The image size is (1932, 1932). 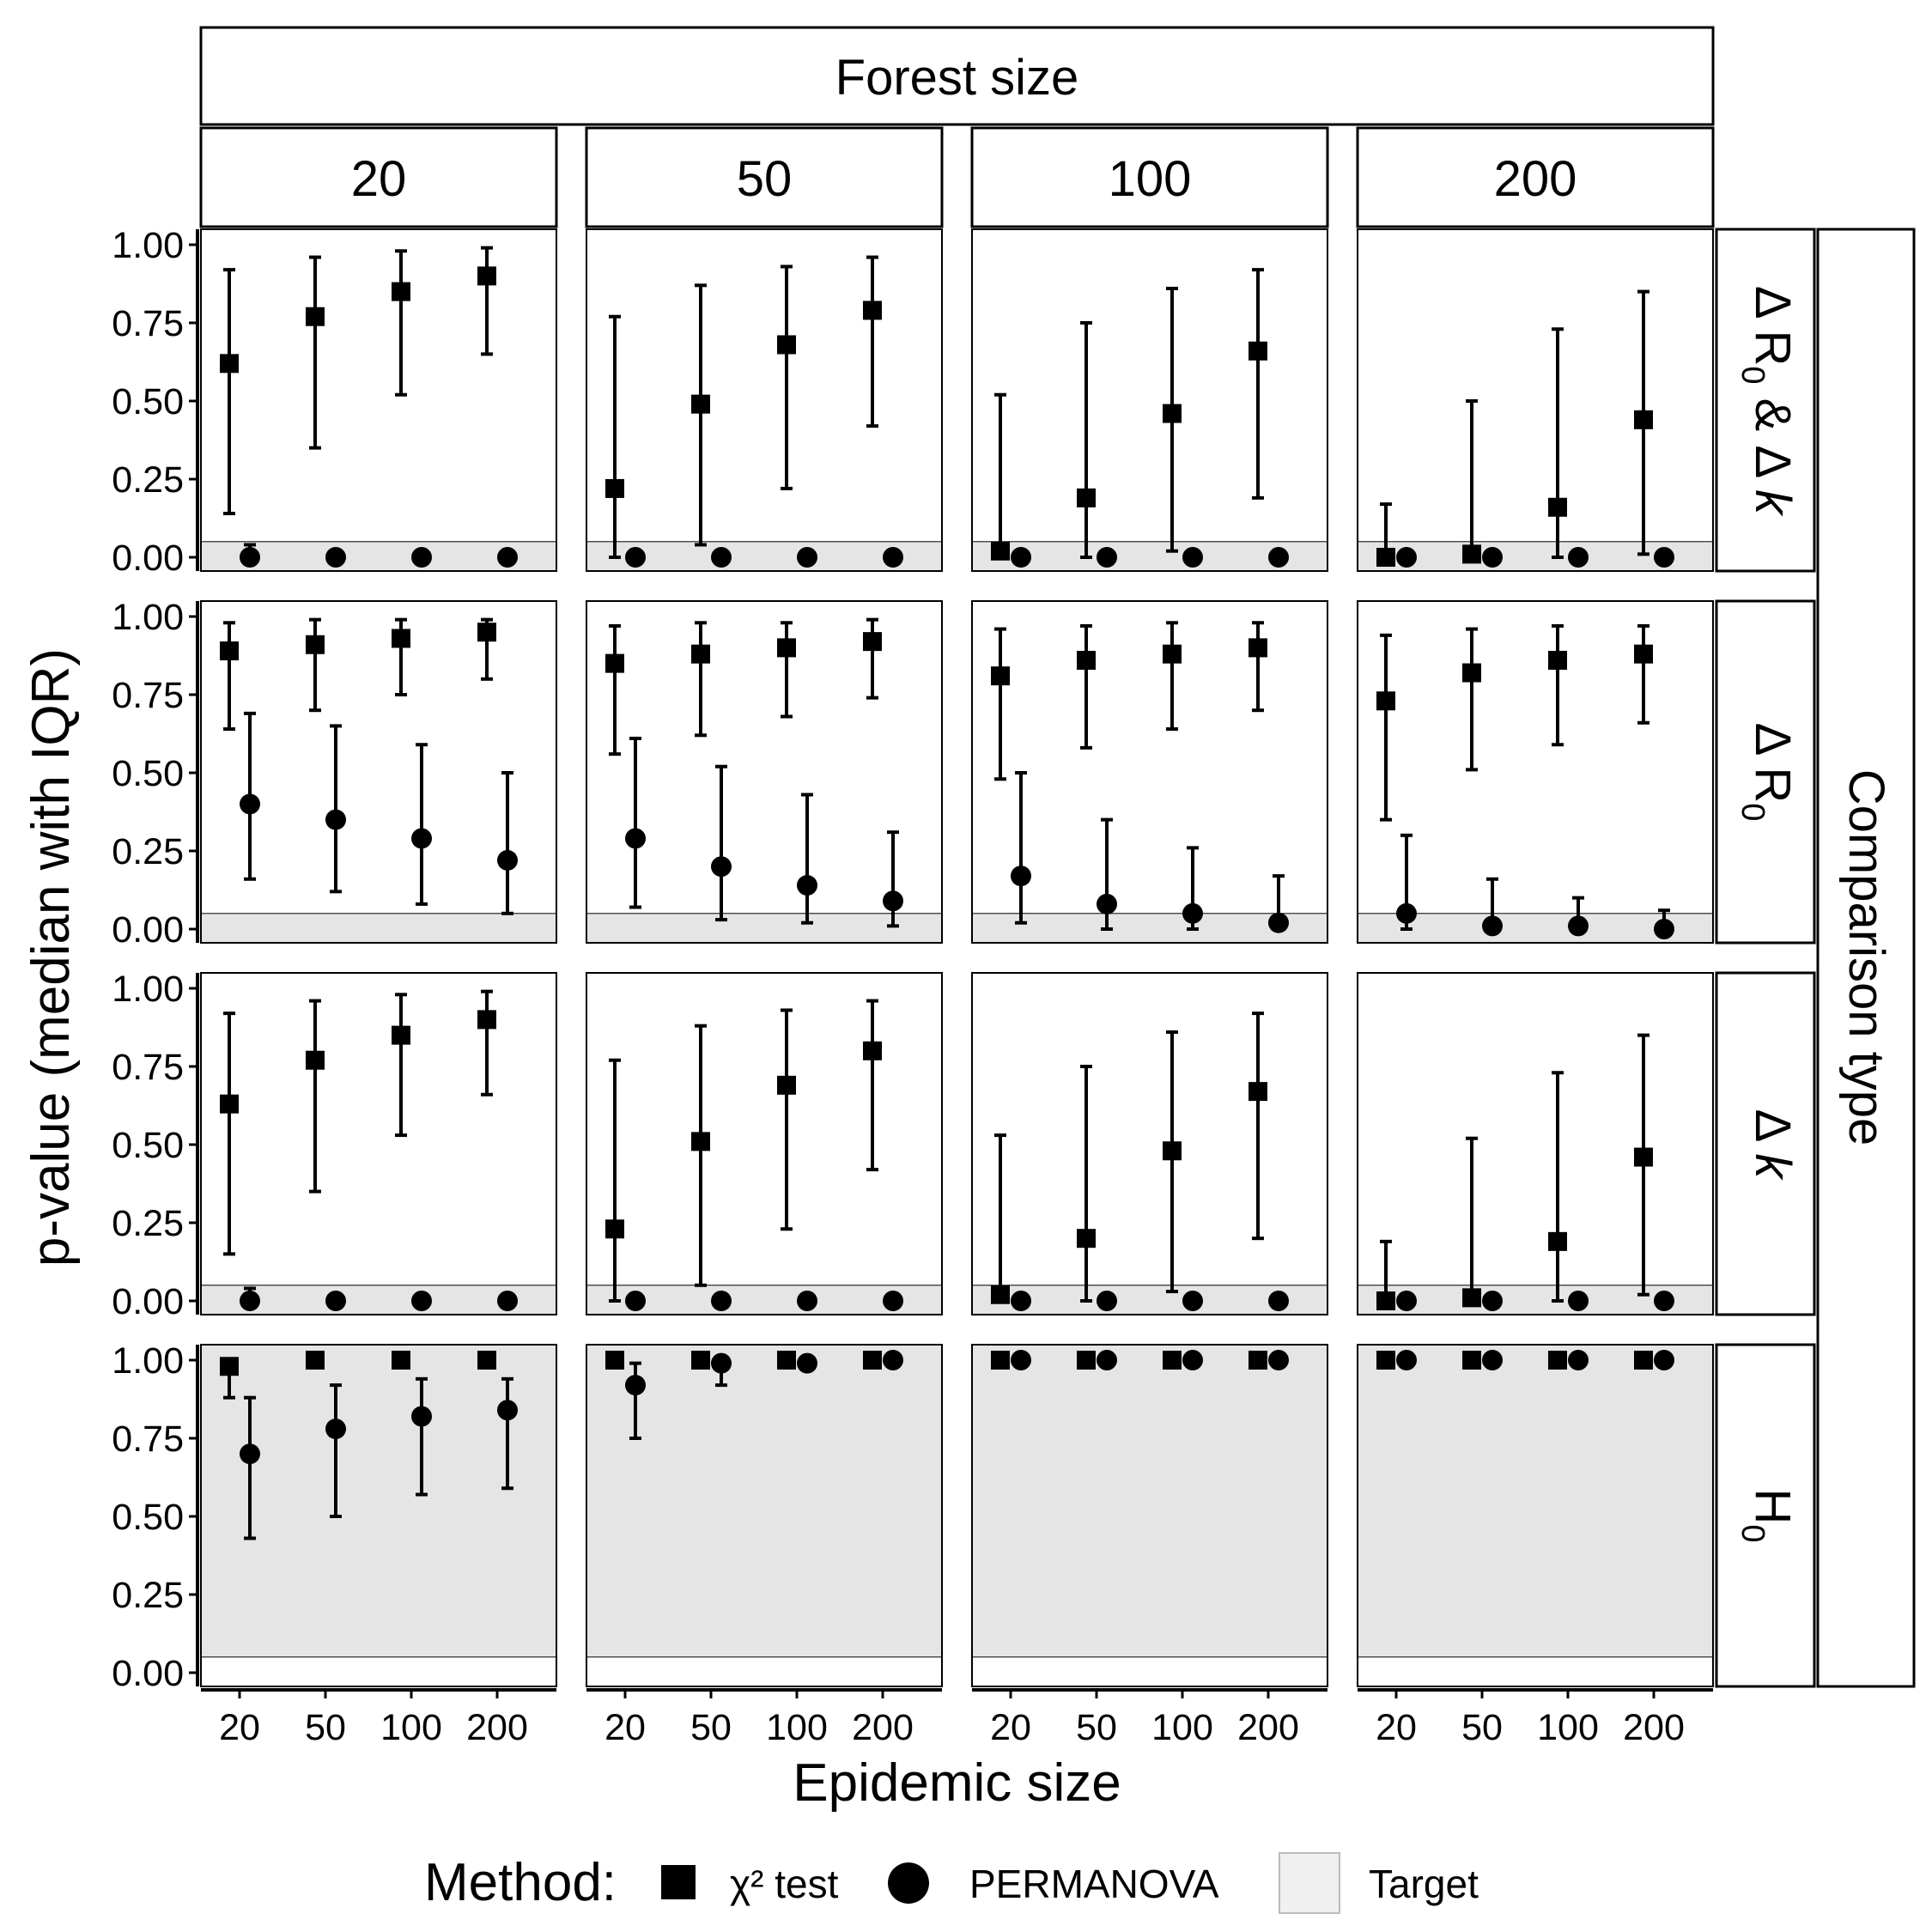 What do you see at coordinates (1773, 1167) in the screenshot?
I see `facet-row-label-part: k` at bounding box center [1773, 1167].